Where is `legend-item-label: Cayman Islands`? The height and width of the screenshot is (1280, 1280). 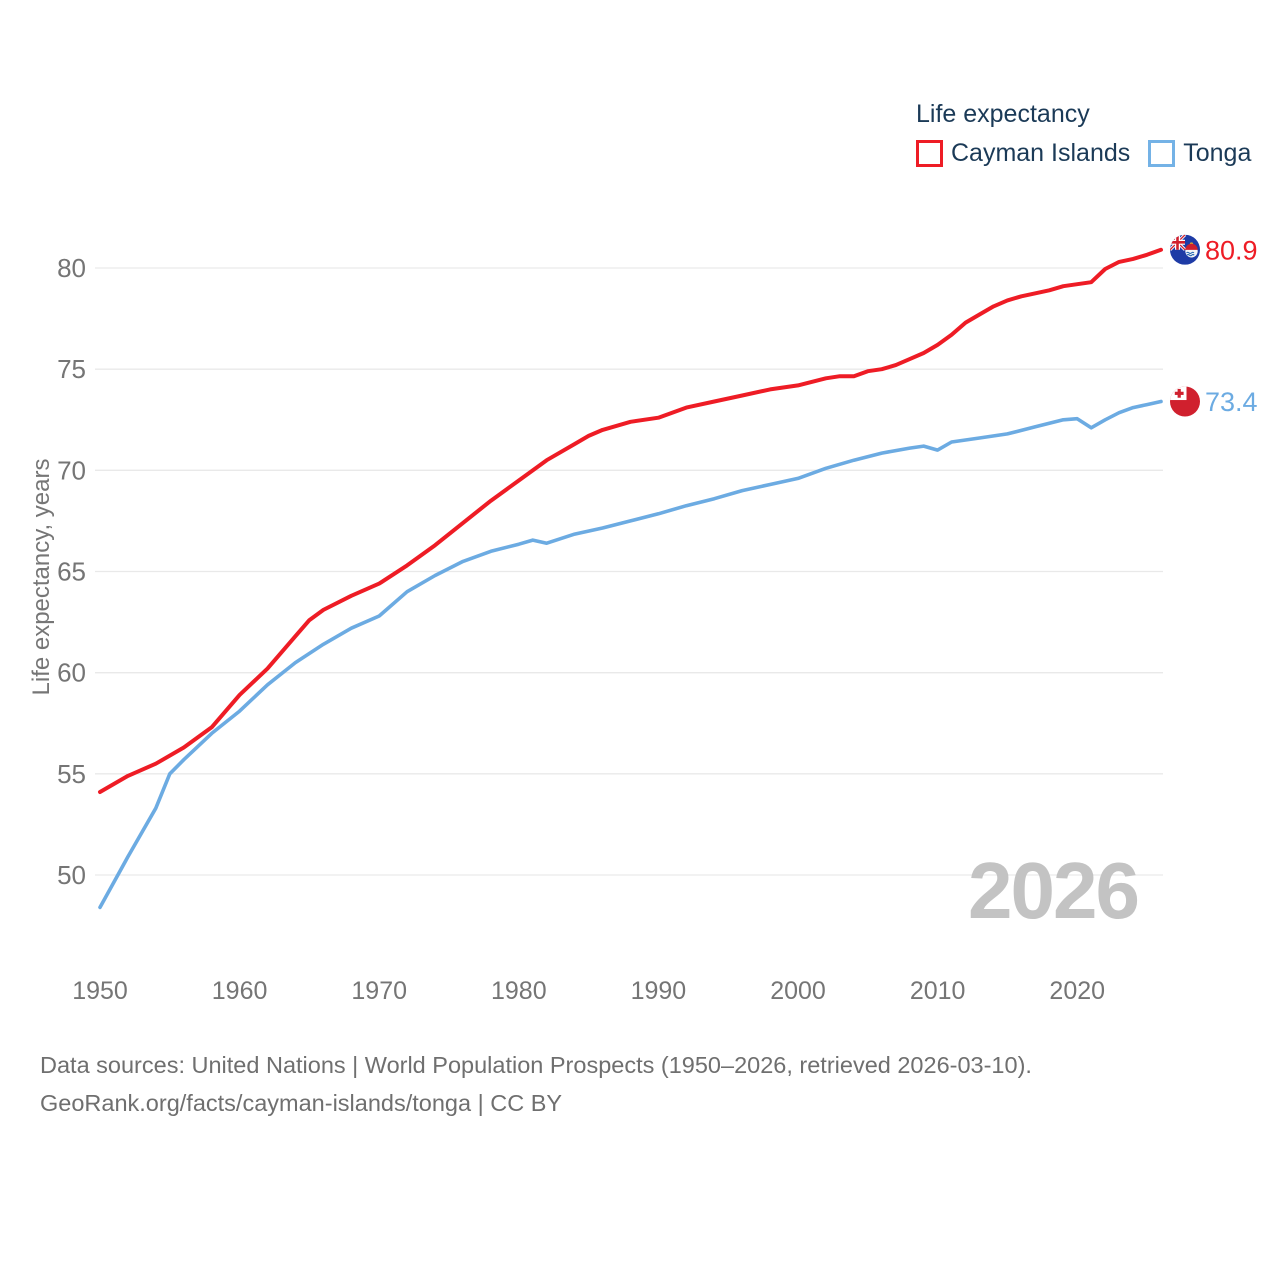 legend-item-label: Cayman Islands is located at coordinates (1041, 153).